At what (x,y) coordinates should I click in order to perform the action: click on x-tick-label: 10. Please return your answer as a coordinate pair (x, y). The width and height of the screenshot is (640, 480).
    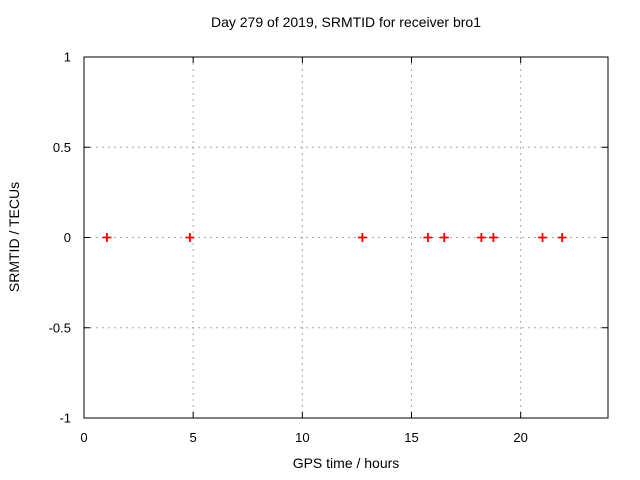
    Looking at the image, I should click on (302, 437).